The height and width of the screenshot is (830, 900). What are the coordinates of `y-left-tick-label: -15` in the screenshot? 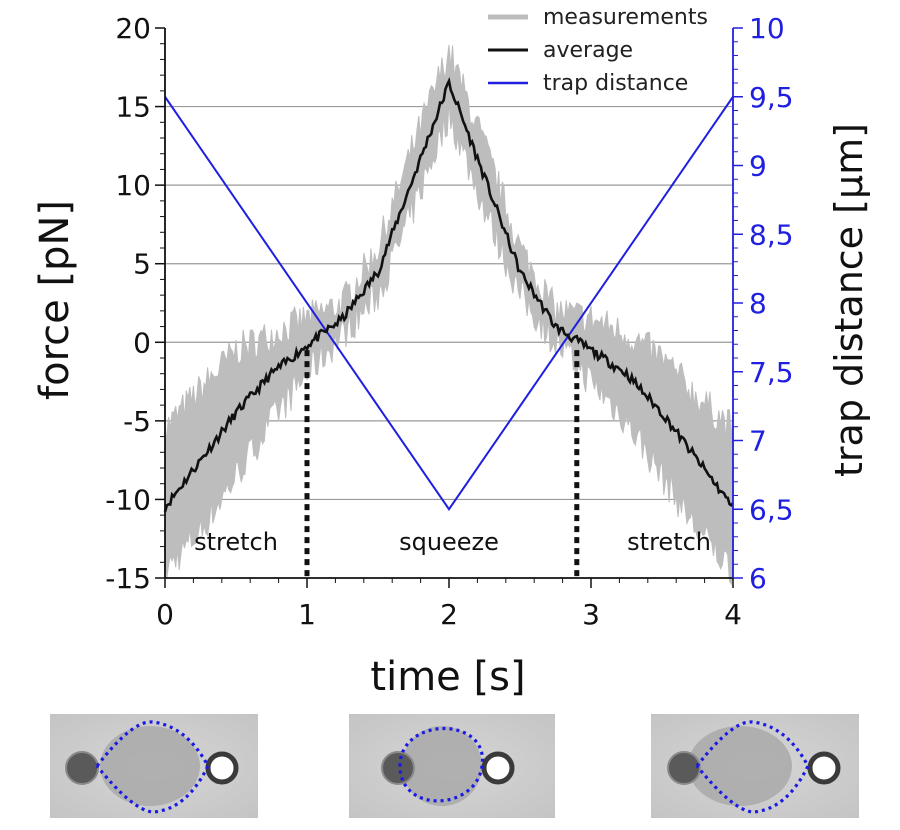 It's located at (128, 578).